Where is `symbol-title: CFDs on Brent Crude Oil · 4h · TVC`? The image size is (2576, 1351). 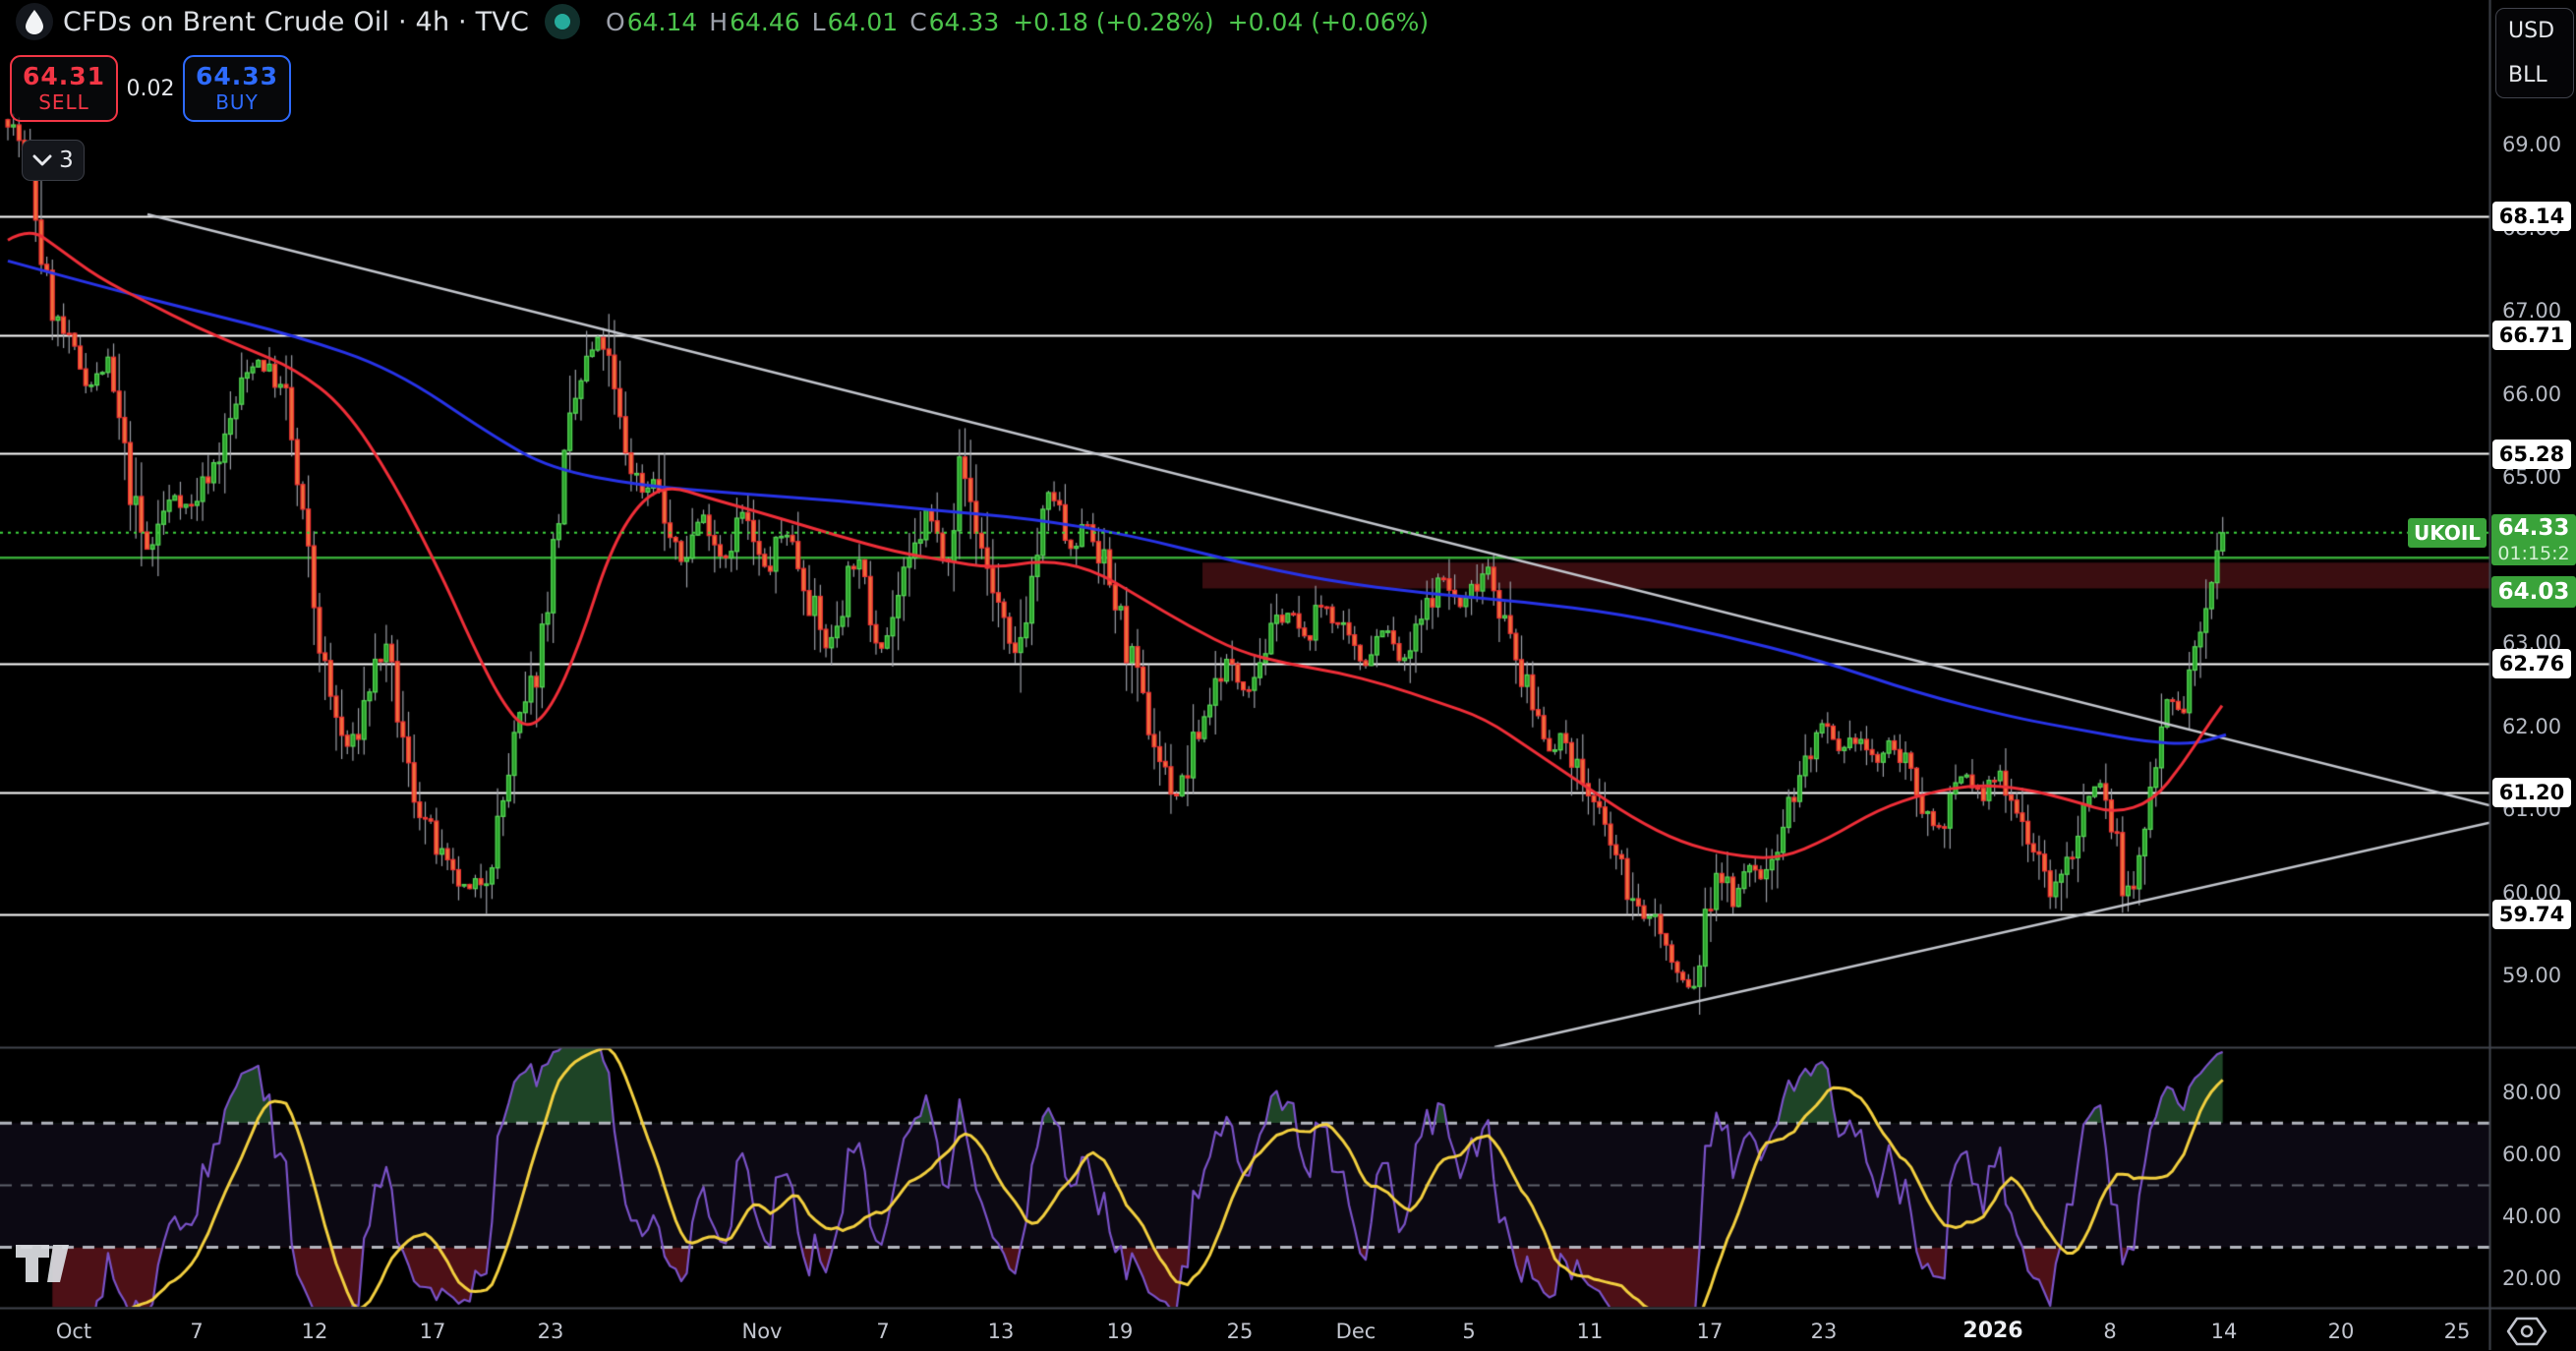
symbol-title: CFDs on Brent Crude Oil · 4h · TVC is located at coordinates (296, 21).